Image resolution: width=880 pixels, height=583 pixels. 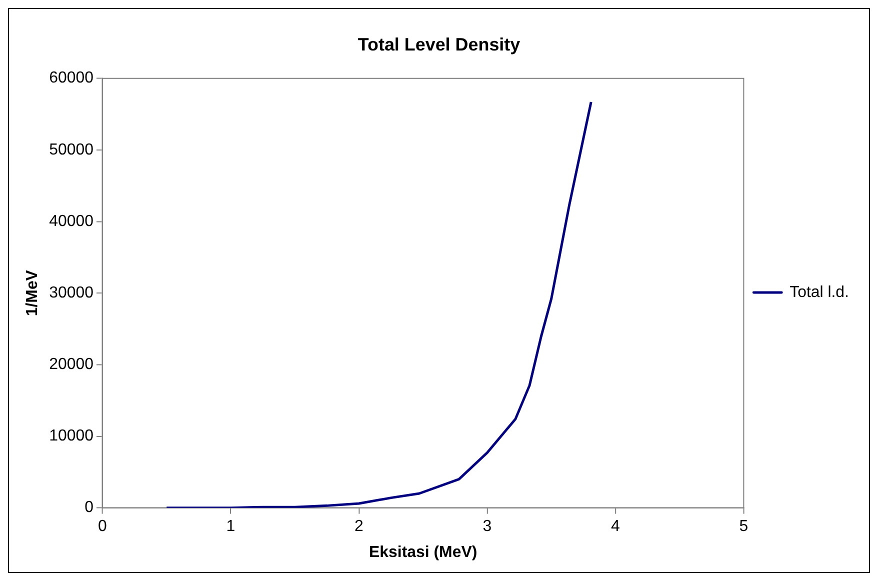 What do you see at coordinates (439, 44) in the screenshot?
I see `chart-title: Total Level Density` at bounding box center [439, 44].